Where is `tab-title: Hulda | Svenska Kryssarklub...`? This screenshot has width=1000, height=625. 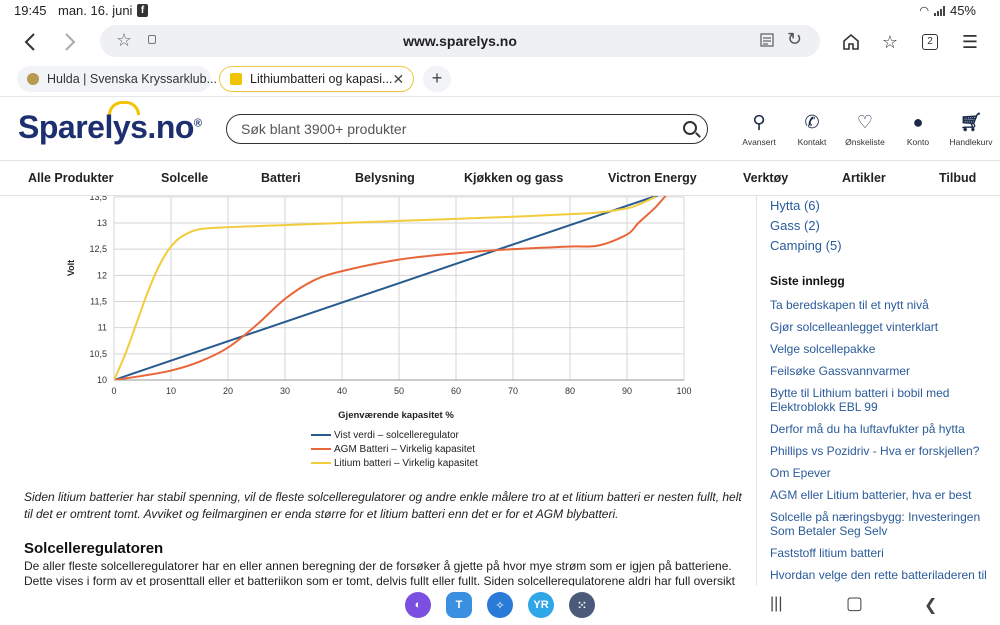 tab-title: Hulda | Svenska Kryssarklub... is located at coordinates (132, 79).